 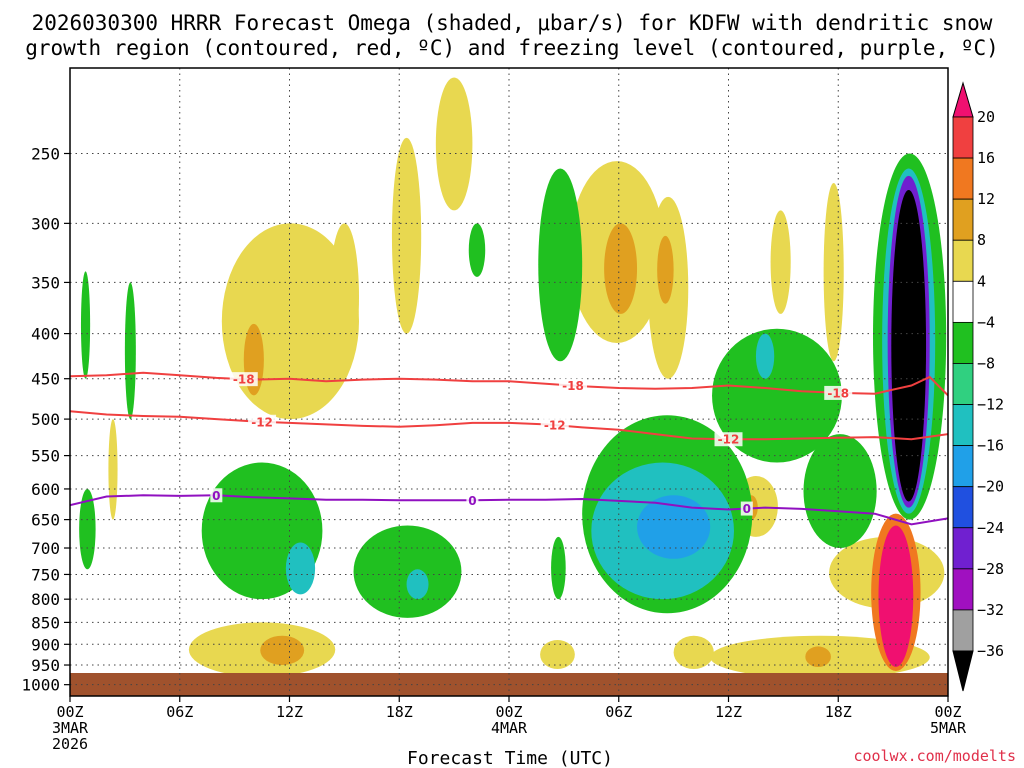 What do you see at coordinates (986, 199) in the screenshot?
I see `colorbar-label-2: 12` at bounding box center [986, 199].